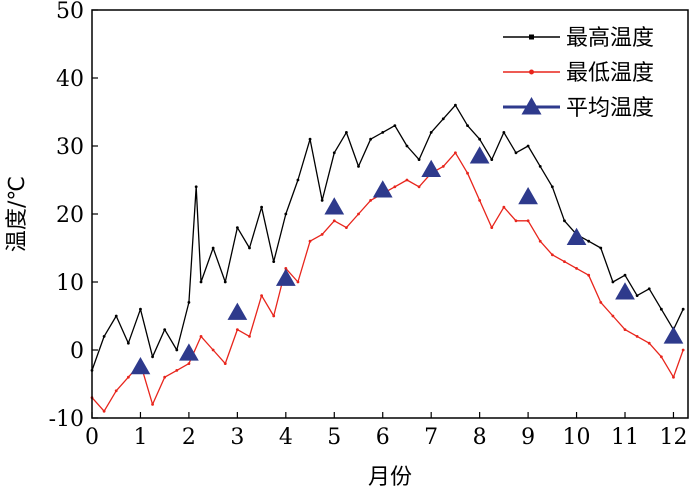 The image size is (700, 492). I want to click on x-tick-label: 12, so click(673, 437).